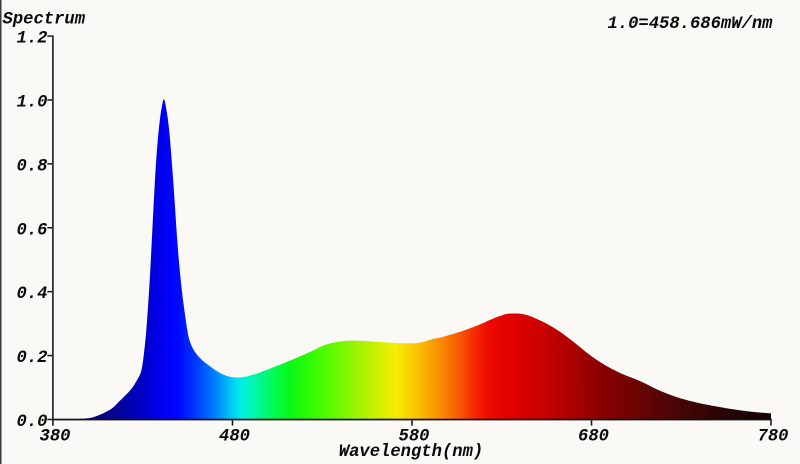  What do you see at coordinates (32, 294) in the screenshot?
I see `svg-text: 0.4` at bounding box center [32, 294].